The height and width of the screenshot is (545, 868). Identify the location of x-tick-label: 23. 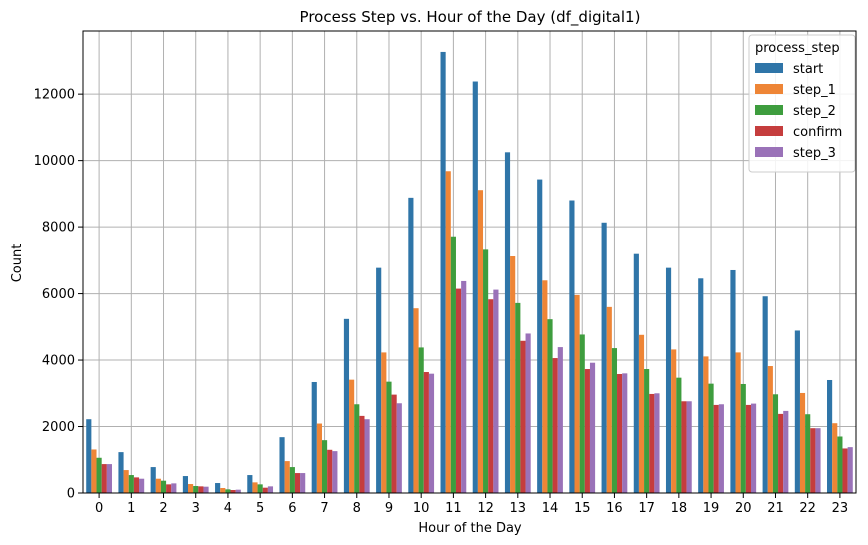
(840, 508).